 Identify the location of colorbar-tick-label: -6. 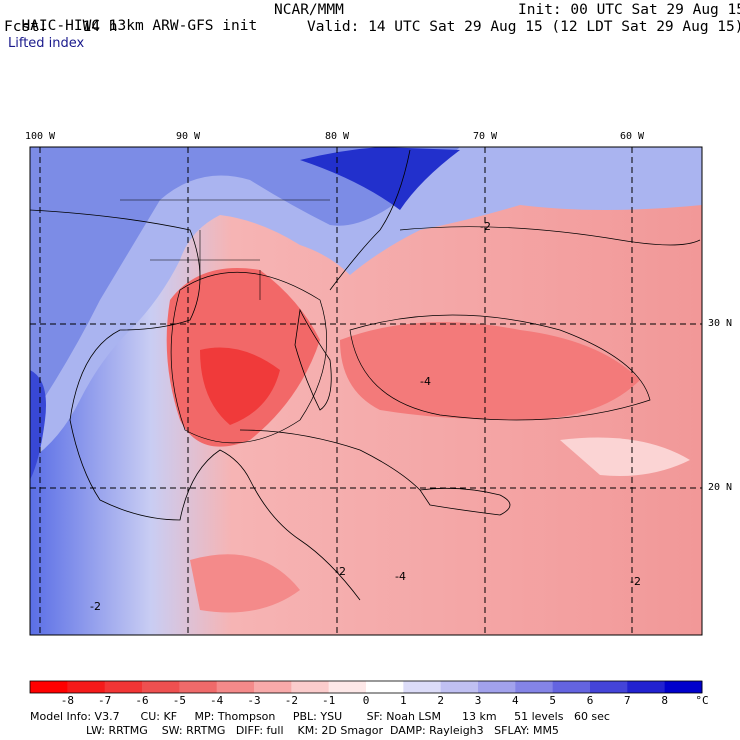
(142, 700).